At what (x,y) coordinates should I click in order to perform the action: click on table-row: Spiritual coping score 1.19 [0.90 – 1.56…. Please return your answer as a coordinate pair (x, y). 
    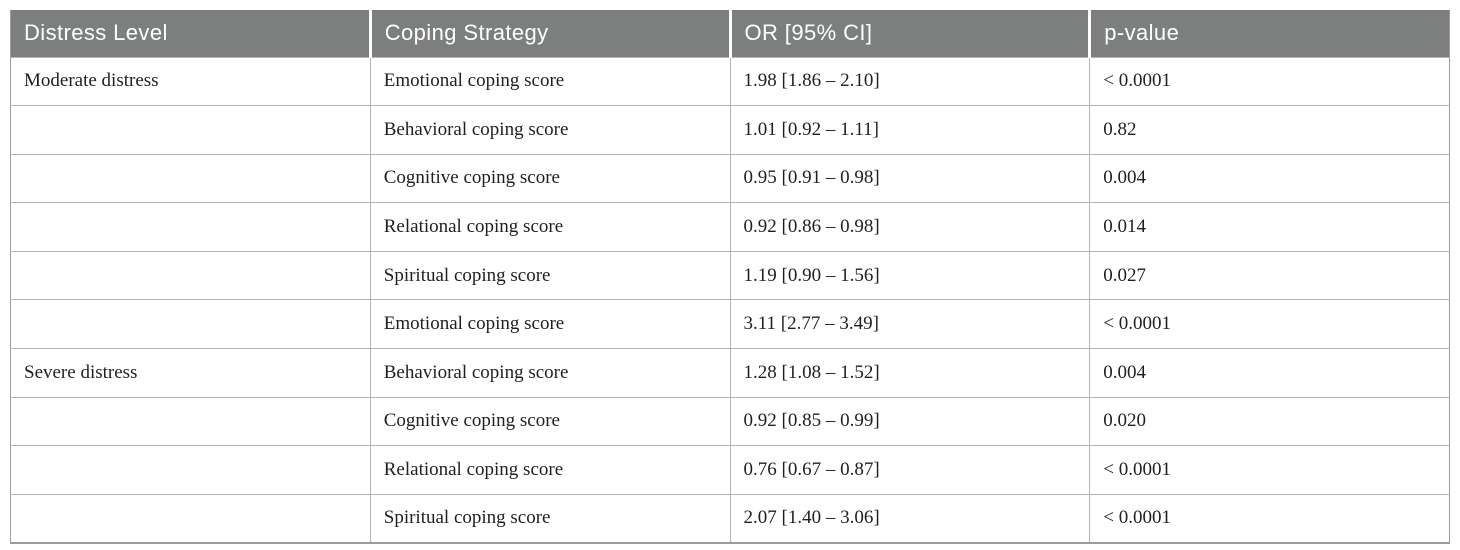
    Looking at the image, I should click on (730, 275).